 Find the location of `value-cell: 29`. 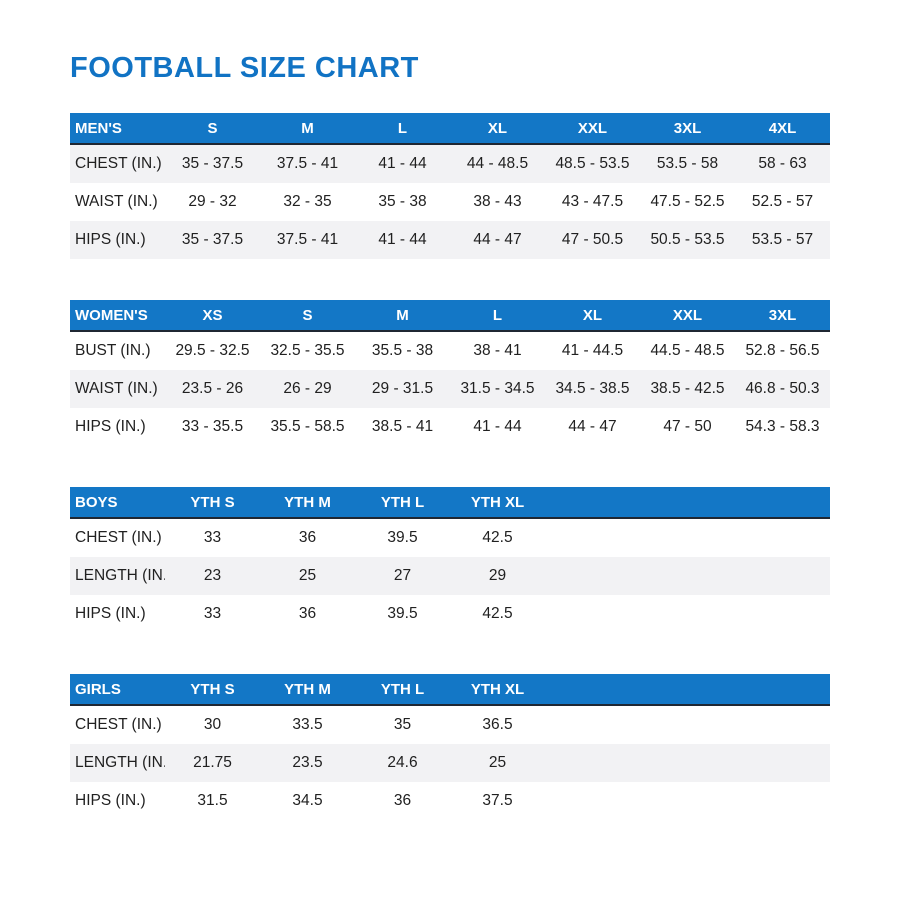

value-cell: 29 is located at coordinates (497, 575).